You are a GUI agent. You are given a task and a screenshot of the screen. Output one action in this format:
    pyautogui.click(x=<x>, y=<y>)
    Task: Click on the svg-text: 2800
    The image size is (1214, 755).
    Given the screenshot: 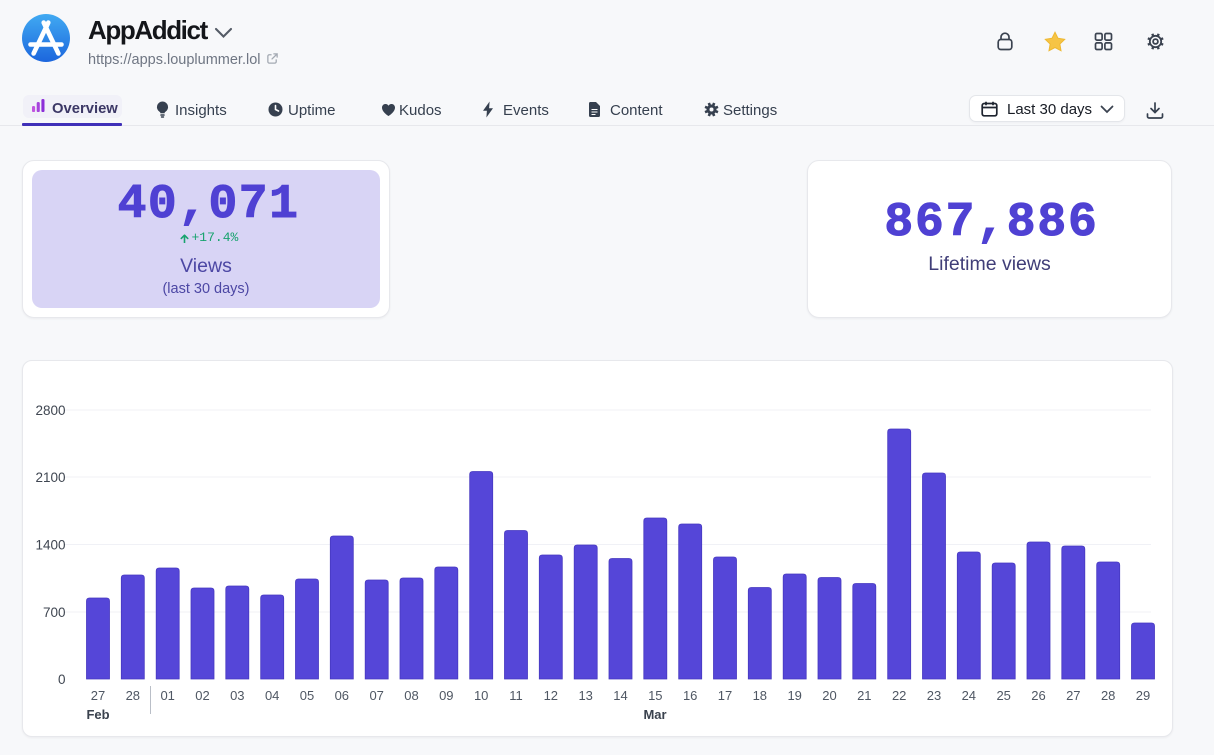 What is the action you would take?
    pyautogui.click(x=50, y=410)
    